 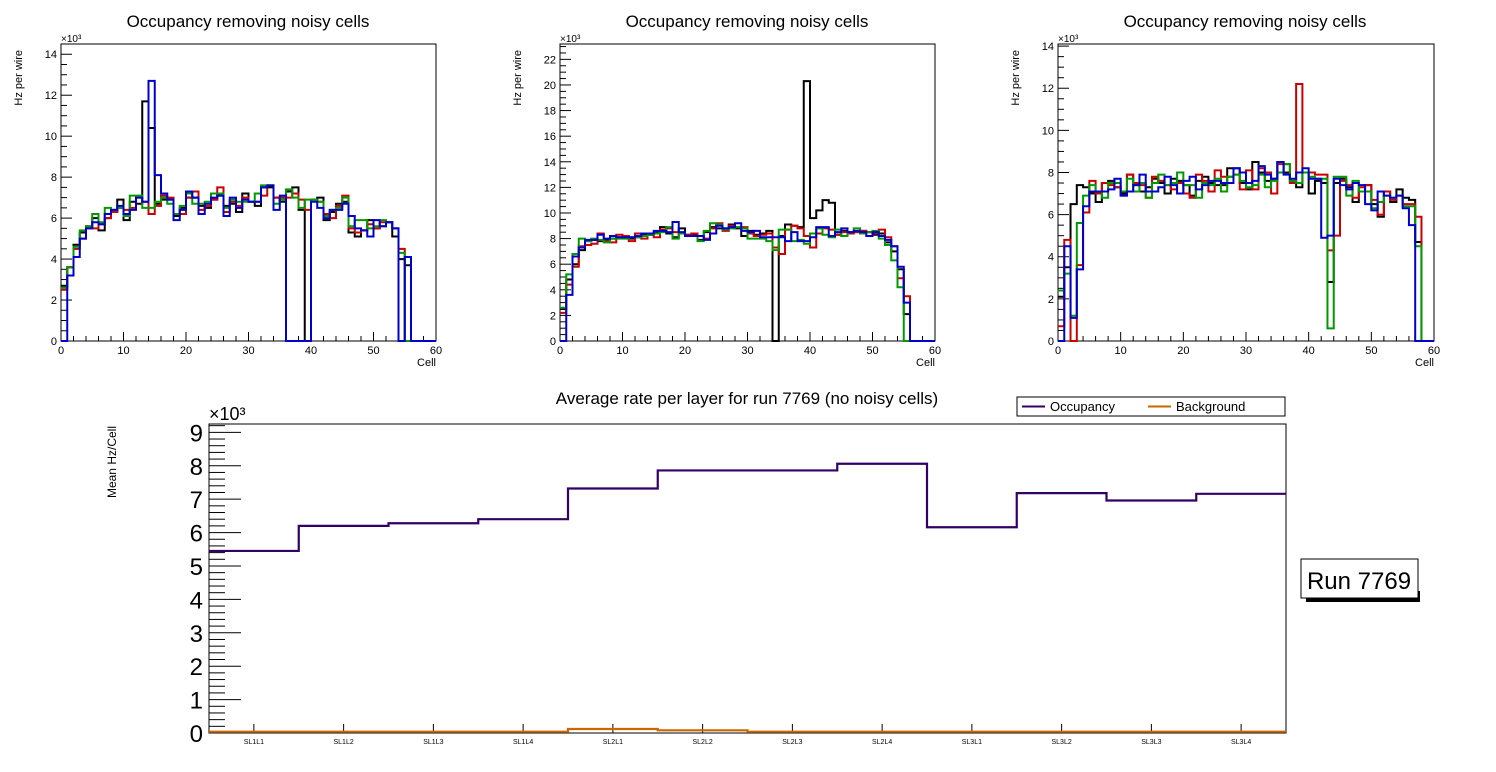 What do you see at coordinates (254, 742) in the screenshot?
I see `x-tick-label: SL1L1` at bounding box center [254, 742].